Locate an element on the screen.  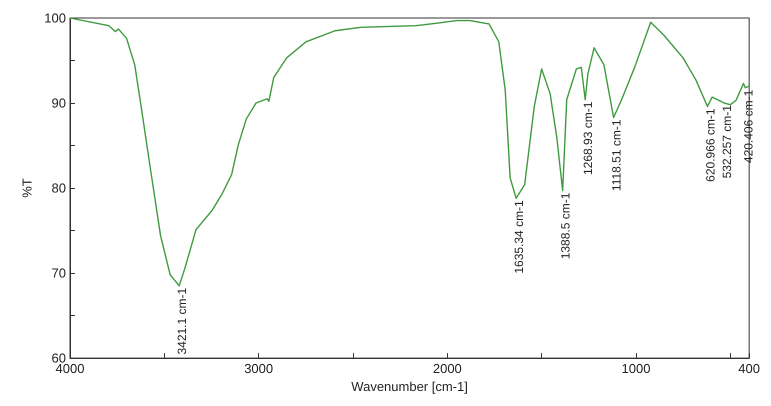
annotation: 1118.51 cm-1 is located at coordinates (617, 155).